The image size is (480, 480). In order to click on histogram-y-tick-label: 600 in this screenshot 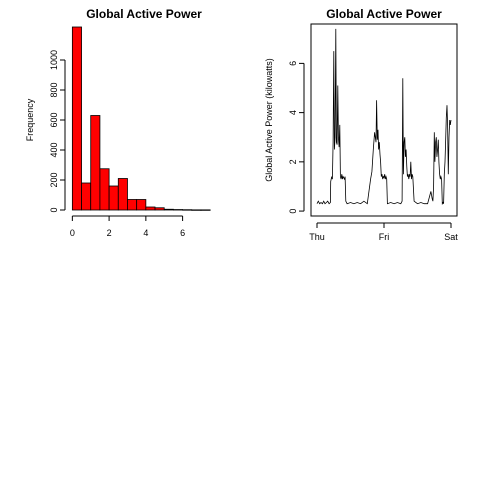, I will do `click(54, 119)`.